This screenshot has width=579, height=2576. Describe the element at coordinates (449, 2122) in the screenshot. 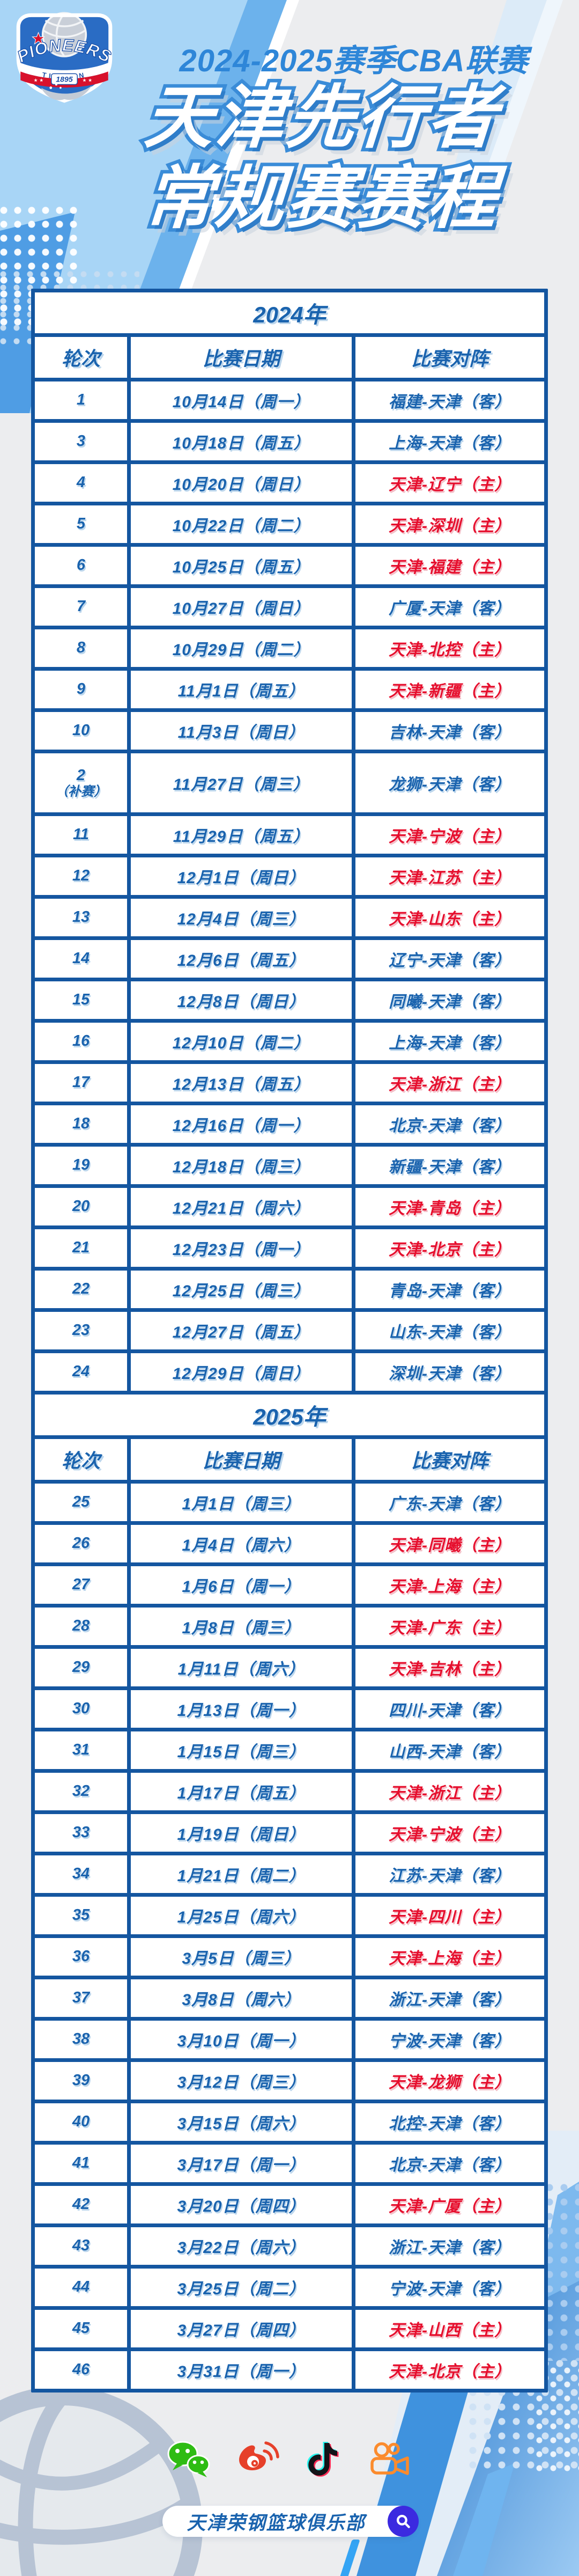

I see `match-cell: 北控-天津（客）` at that location.